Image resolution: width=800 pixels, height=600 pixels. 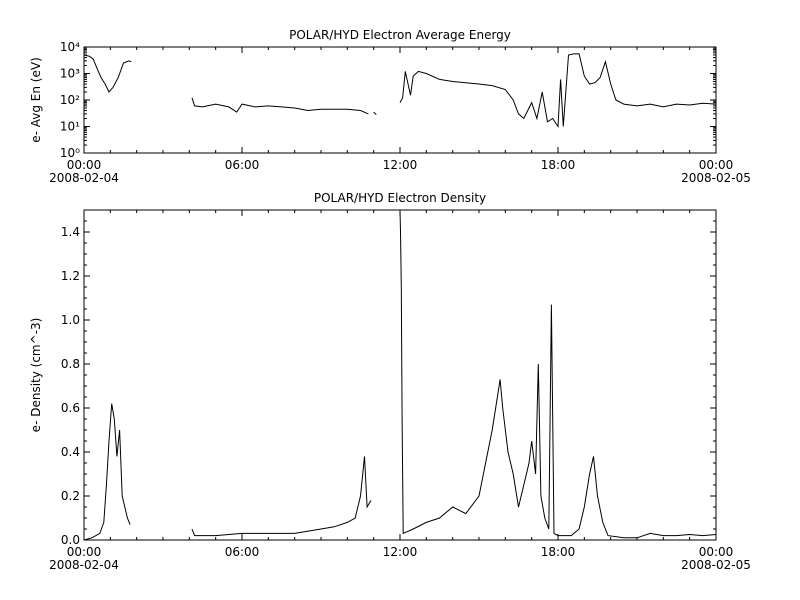 What do you see at coordinates (70, 127) in the screenshot?
I see `average-energy-y-tick-label: 10¹` at bounding box center [70, 127].